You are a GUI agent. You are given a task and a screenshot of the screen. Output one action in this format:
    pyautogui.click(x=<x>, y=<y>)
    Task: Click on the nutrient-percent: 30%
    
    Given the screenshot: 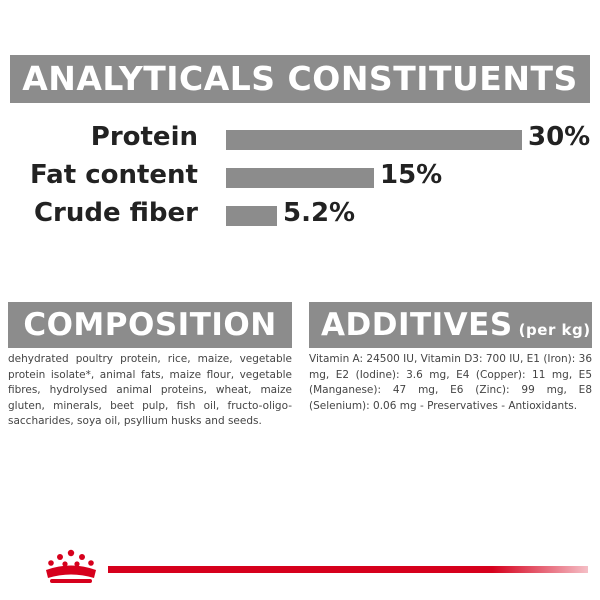 What is the action you would take?
    pyautogui.click(x=559, y=137)
    